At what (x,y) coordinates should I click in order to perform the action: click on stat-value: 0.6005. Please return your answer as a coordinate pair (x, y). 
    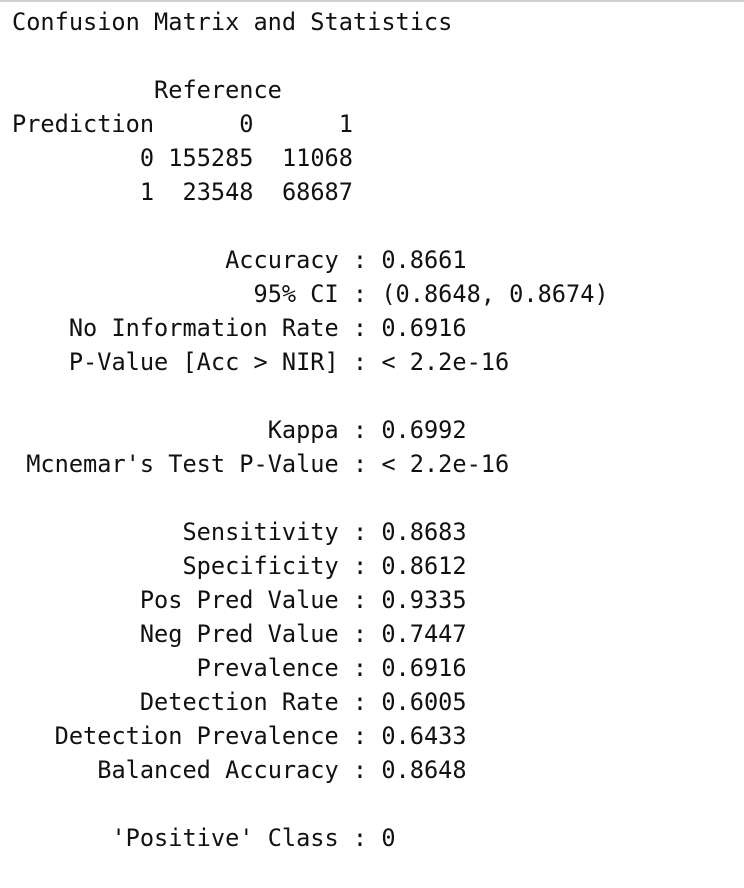
    Looking at the image, I should click on (424, 702).